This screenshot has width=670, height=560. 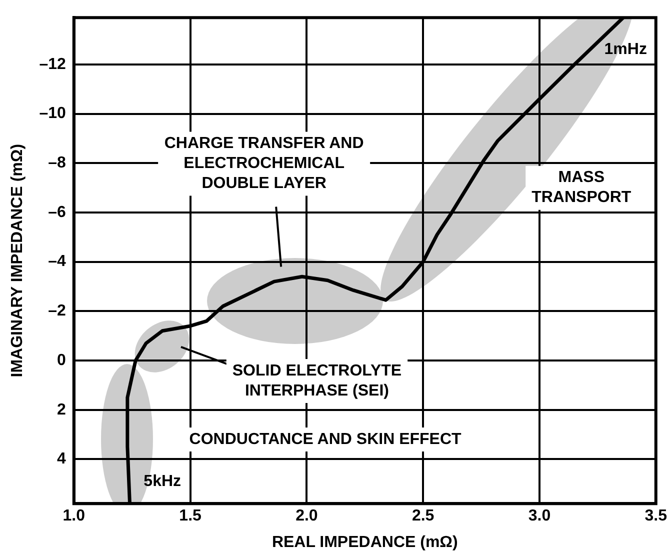 What do you see at coordinates (582, 187) in the screenshot?
I see `annotation: MASS TRANSPORT` at bounding box center [582, 187].